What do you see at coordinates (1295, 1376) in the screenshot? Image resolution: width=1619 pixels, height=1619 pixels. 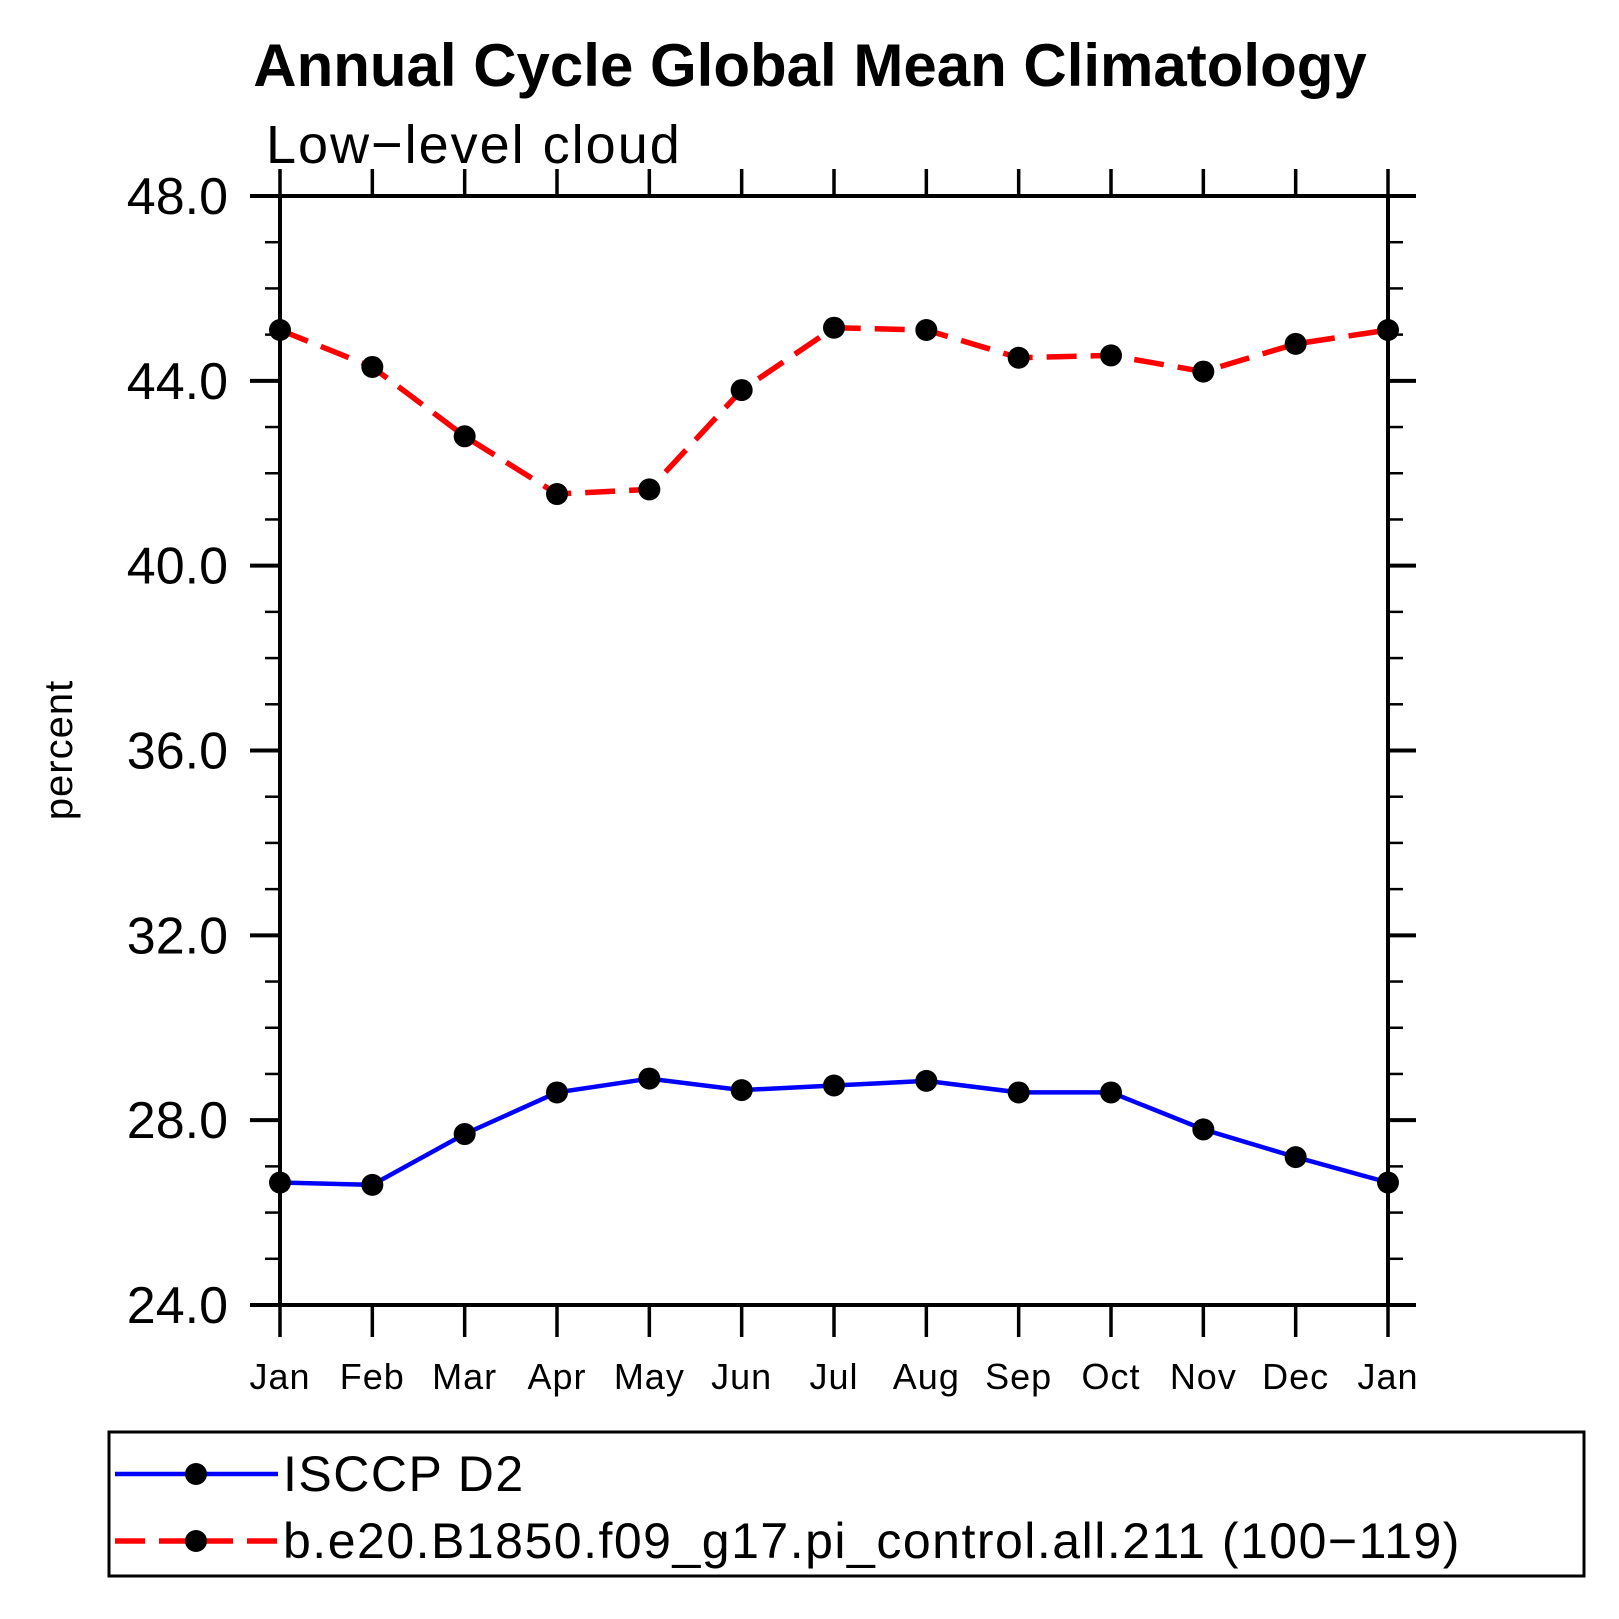 I see `x-tick-label: Dec` at bounding box center [1295, 1376].